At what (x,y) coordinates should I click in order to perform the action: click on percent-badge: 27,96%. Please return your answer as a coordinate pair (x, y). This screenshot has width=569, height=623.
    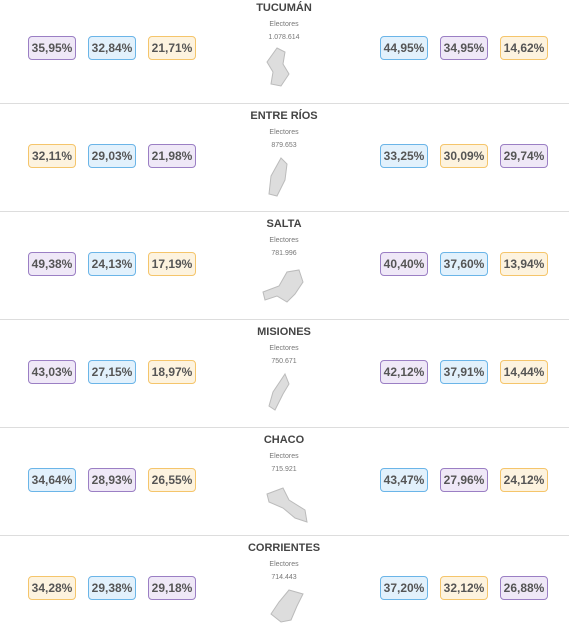
    Looking at the image, I should click on (464, 480).